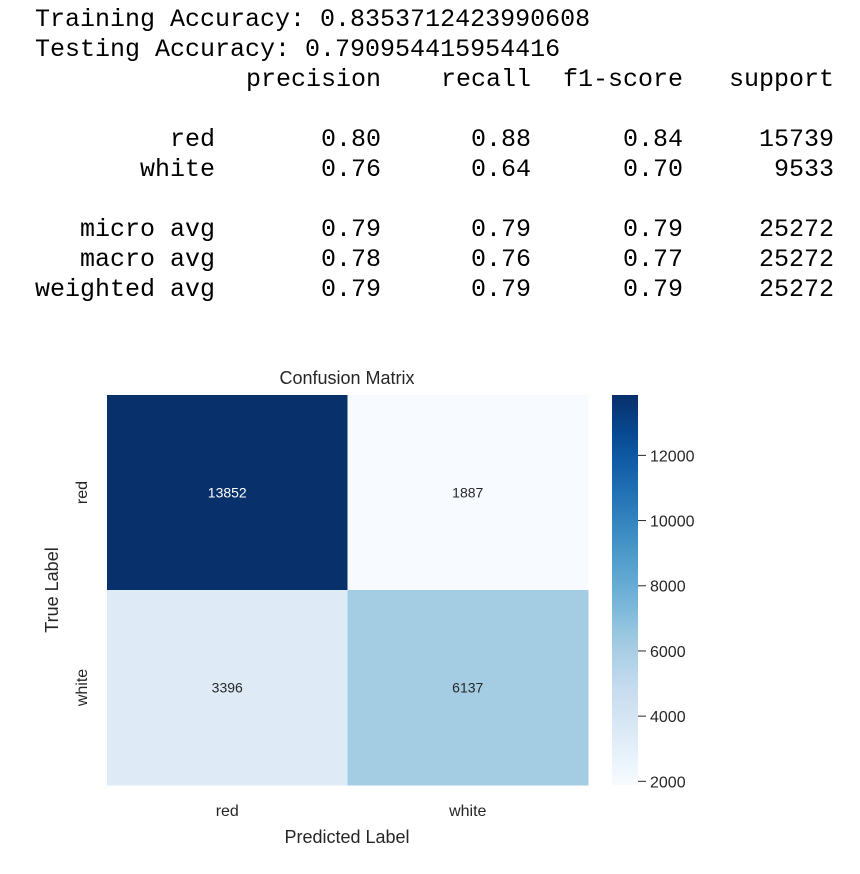 The width and height of the screenshot is (860, 874). Describe the element at coordinates (346, 378) in the screenshot. I see `chart-title: Confusion Matrix` at that location.